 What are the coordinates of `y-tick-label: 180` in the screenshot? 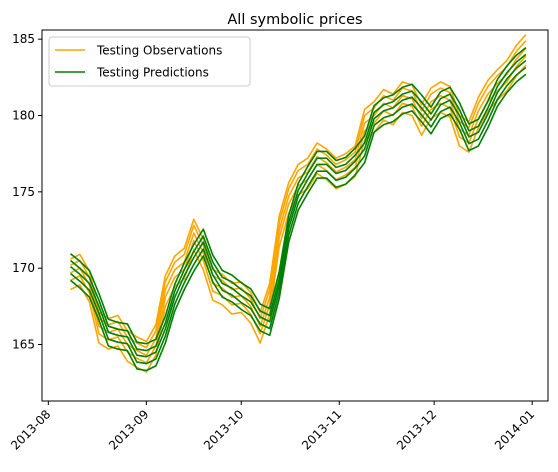 It's located at (23, 115).